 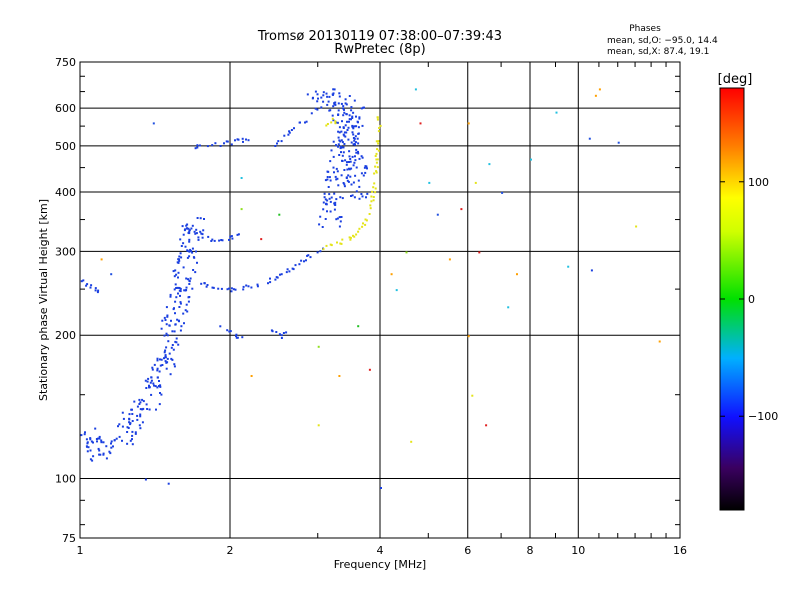 I want to click on phase-legend-o: mean, sd,O: −95.0, 14.4, so click(x=662, y=41).